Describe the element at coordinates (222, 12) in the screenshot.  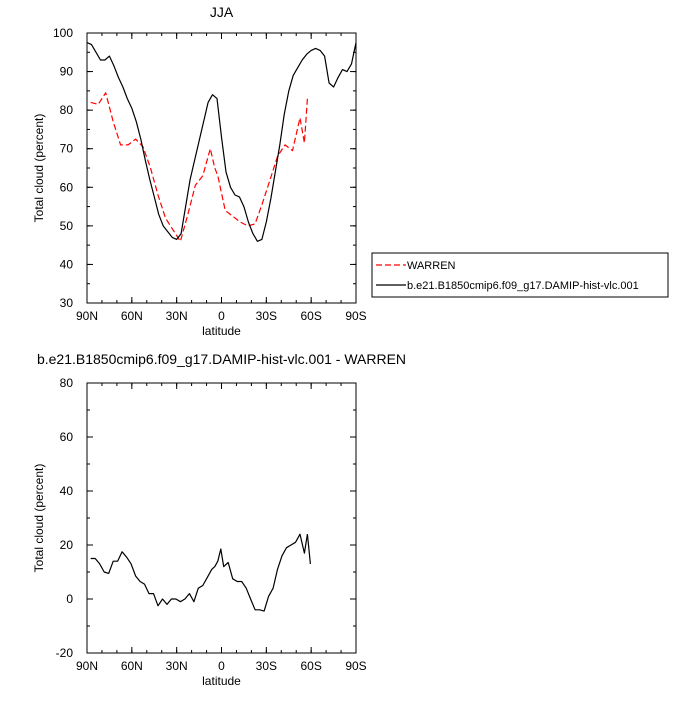
I see `chart-title: JJA` at that location.